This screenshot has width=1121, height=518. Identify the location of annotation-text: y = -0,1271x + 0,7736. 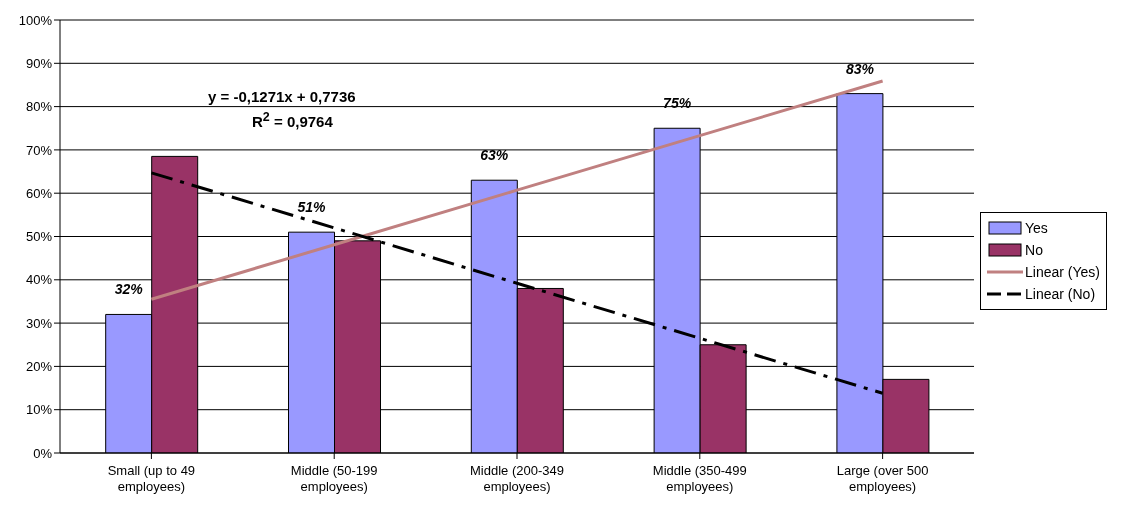
(282, 96).